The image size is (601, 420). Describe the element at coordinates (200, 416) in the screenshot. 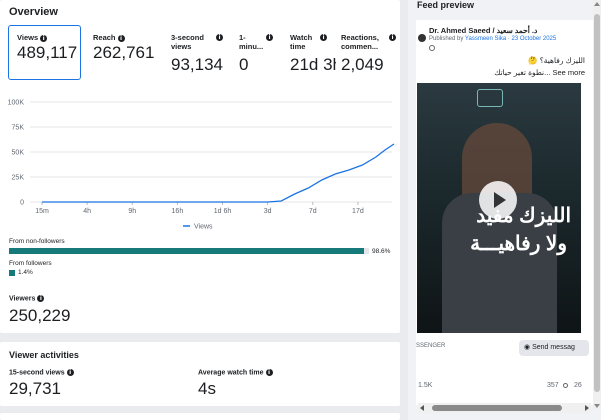

I see `next-card` at that location.